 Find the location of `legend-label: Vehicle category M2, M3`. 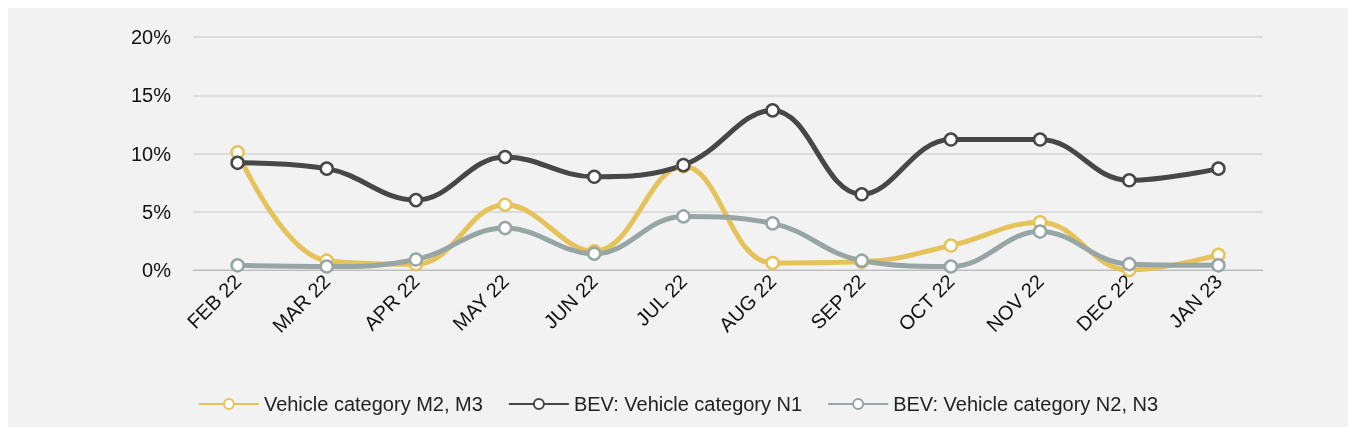

legend-label: Vehicle category M2, M3 is located at coordinates (373, 404).